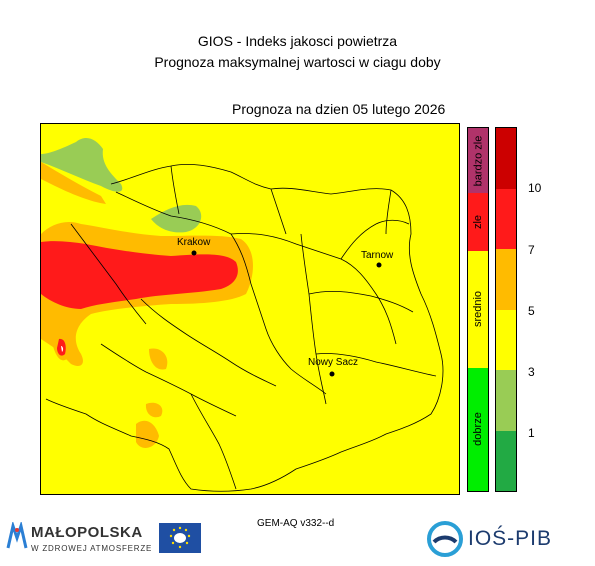 Image resolution: width=595 pixels, height=566 pixels. Describe the element at coordinates (377, 255) in the screenshot. I see `city-label-tarnow: Tarnow` at that location.